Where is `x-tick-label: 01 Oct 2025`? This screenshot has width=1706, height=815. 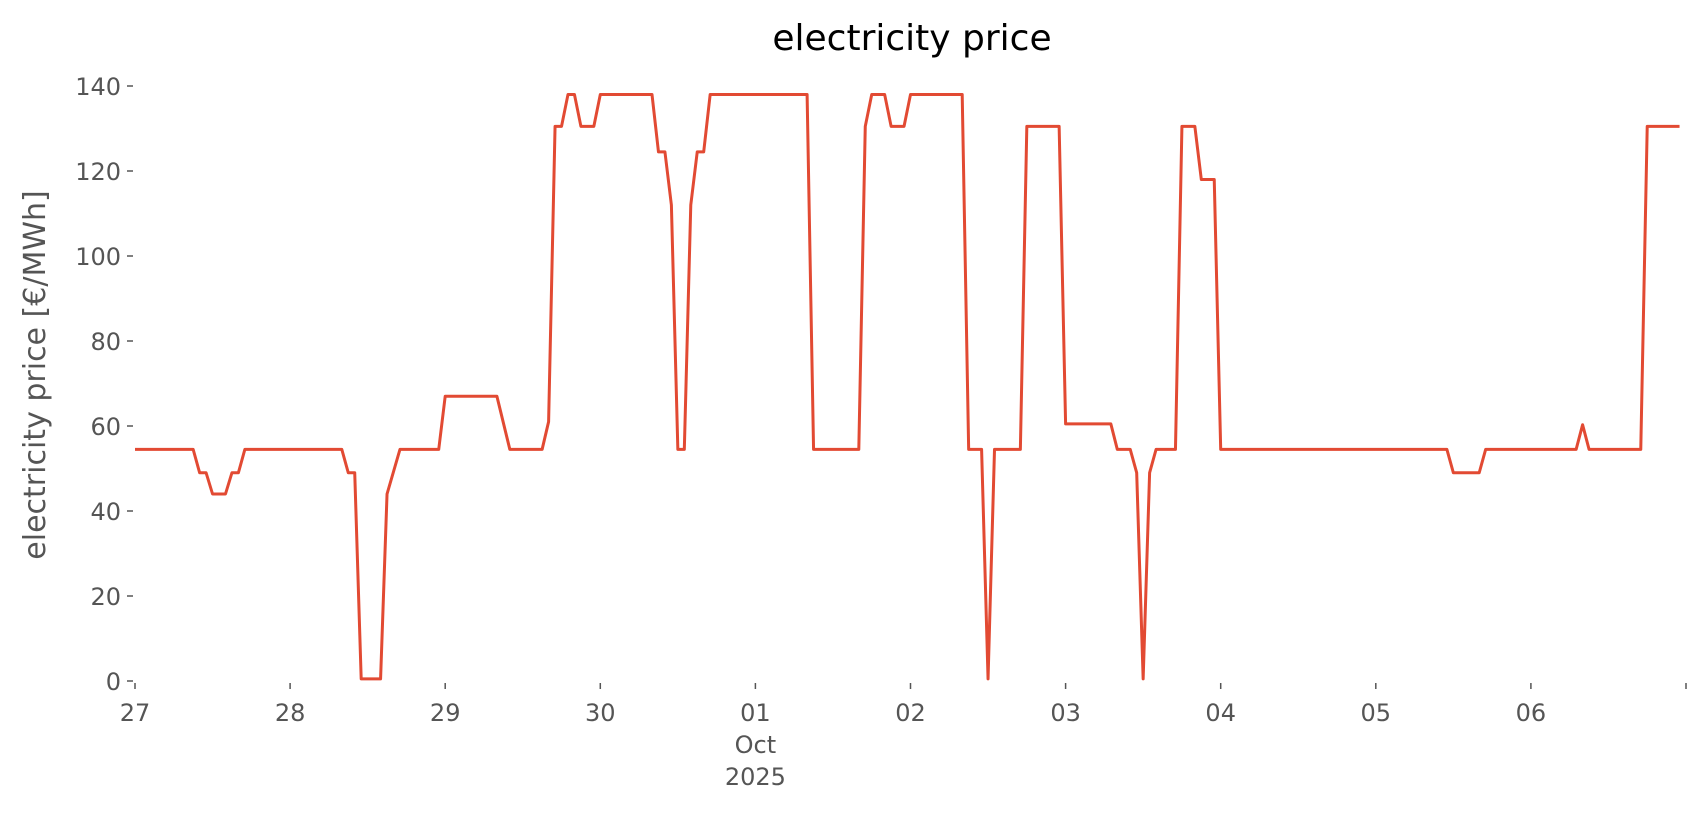 x-tick-label: 01 Oct 2025 is located at coordinates (755, 745).